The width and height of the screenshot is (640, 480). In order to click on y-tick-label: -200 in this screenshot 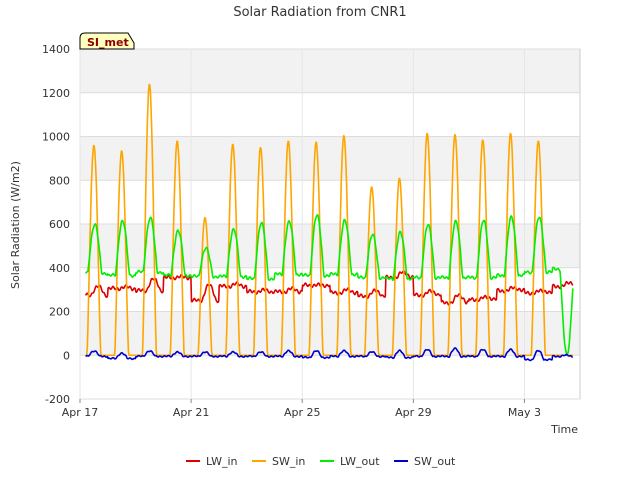, I will do `click(57, 399)`.